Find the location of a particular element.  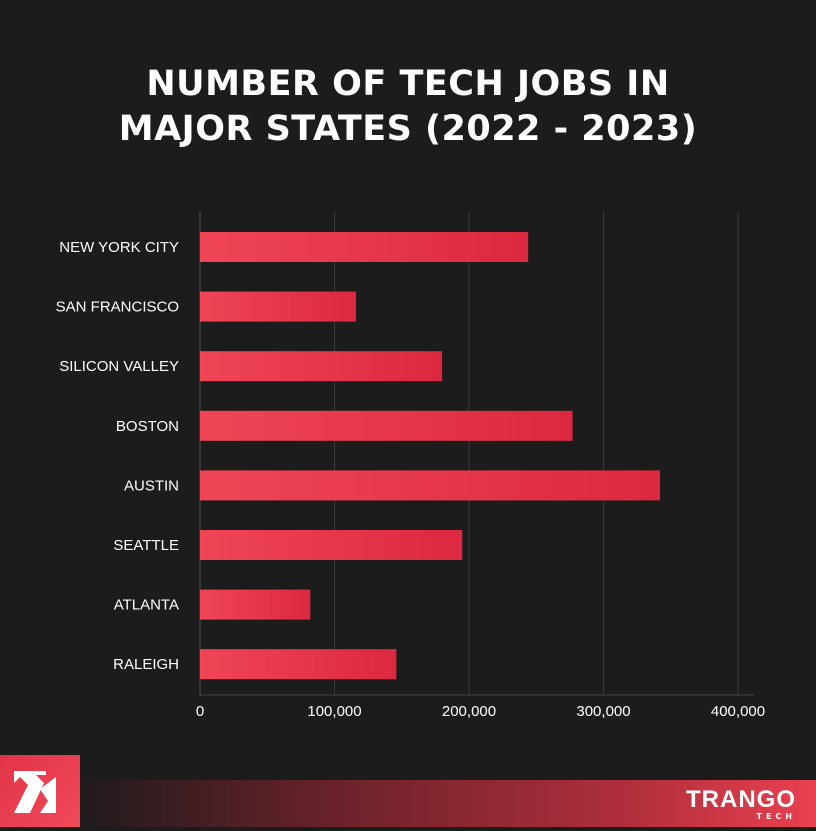

x-tick-label: 400,000 is located at coordinates (738, 711).